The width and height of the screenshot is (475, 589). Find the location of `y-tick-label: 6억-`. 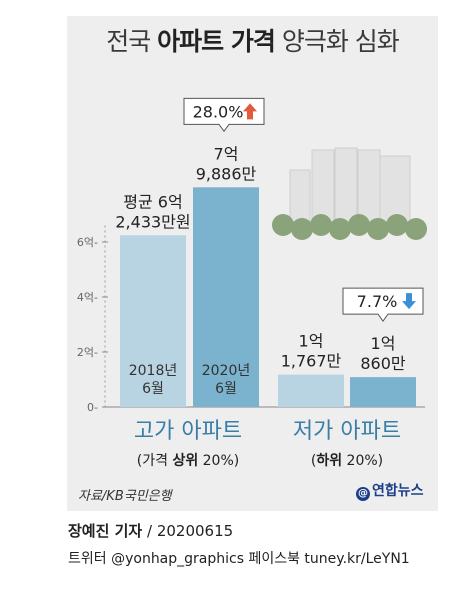

y-tick-label: 6억- is located at coordinates (87, 242).